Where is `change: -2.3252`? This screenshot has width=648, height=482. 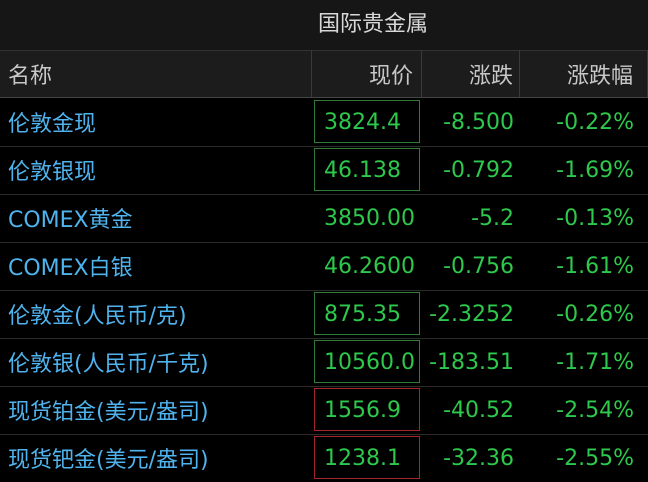
change: -2.3252 is located at coordinates (471, 314).